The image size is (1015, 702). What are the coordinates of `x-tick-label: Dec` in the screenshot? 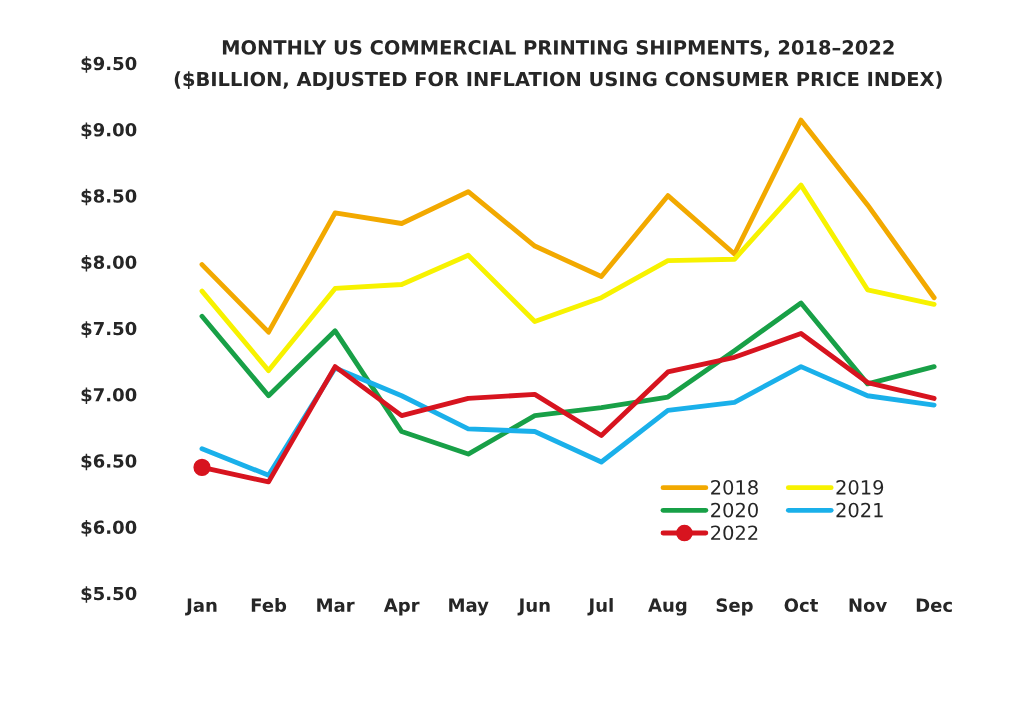 It's located at (934, 605).